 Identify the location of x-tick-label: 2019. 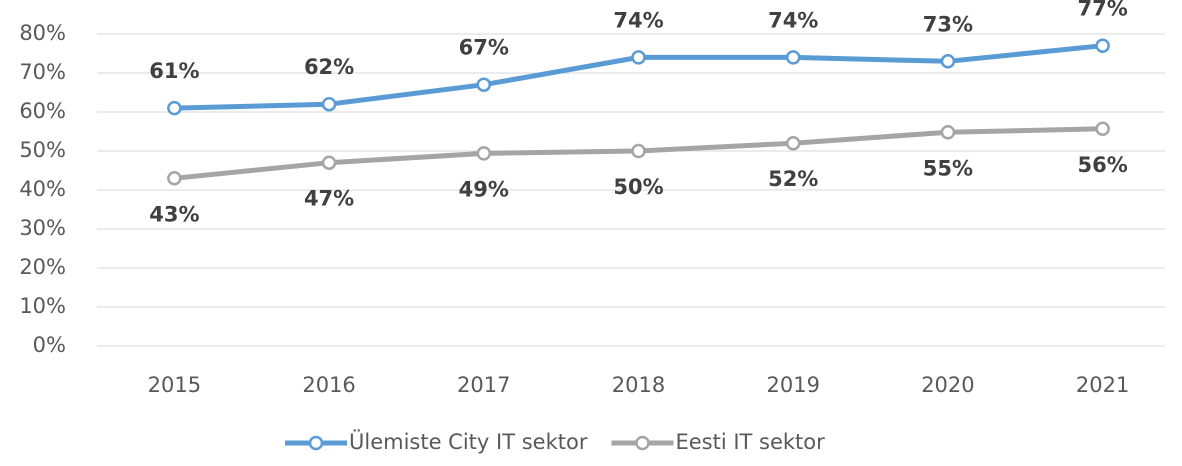
(792, 385).